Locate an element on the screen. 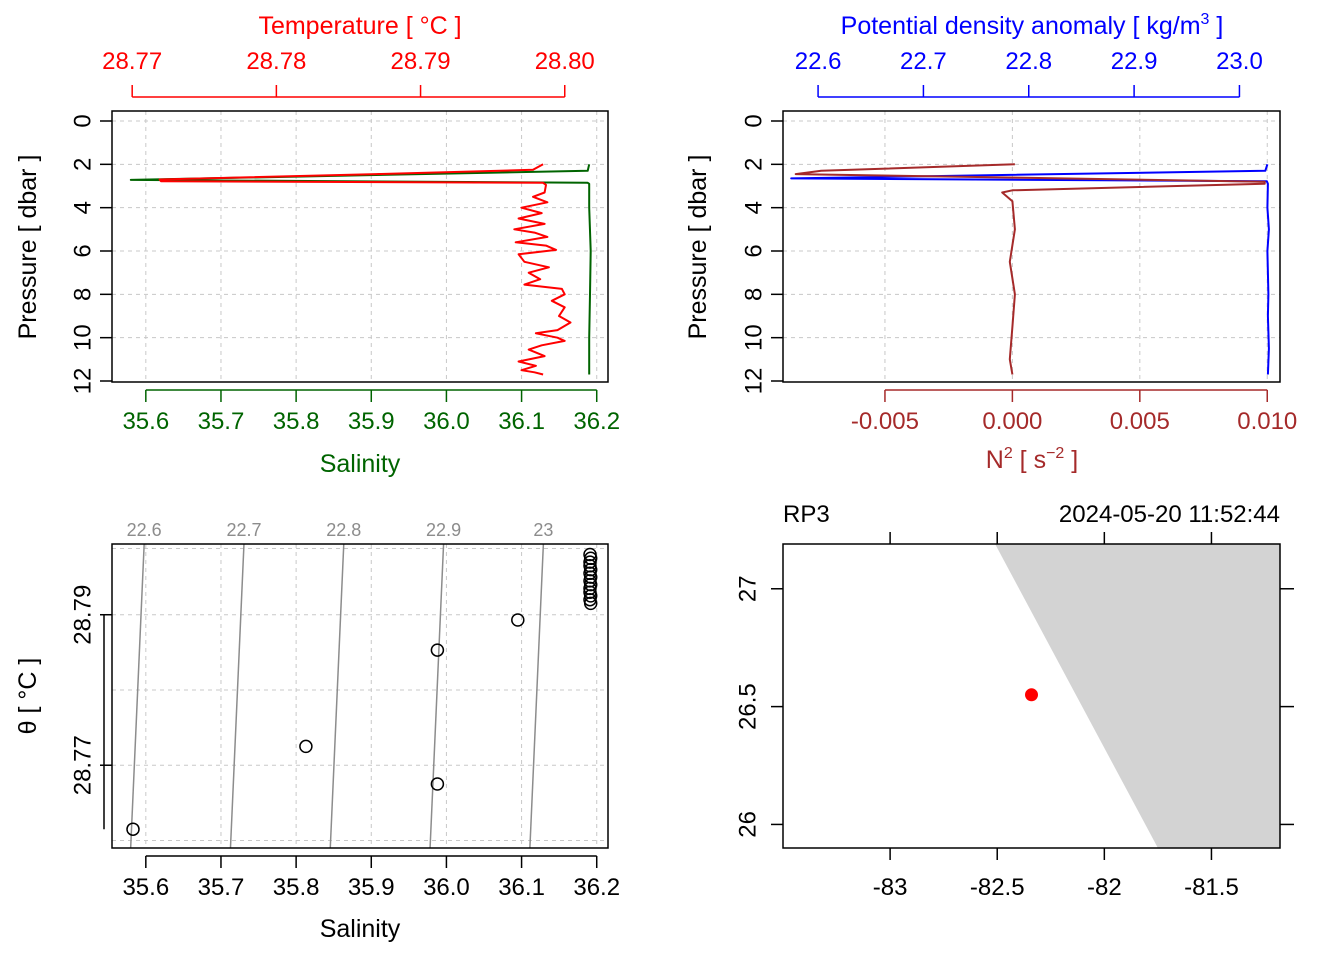 The width and height of the screenshot is (1344, 960). p3-grid is located at coordinates (360, 696).